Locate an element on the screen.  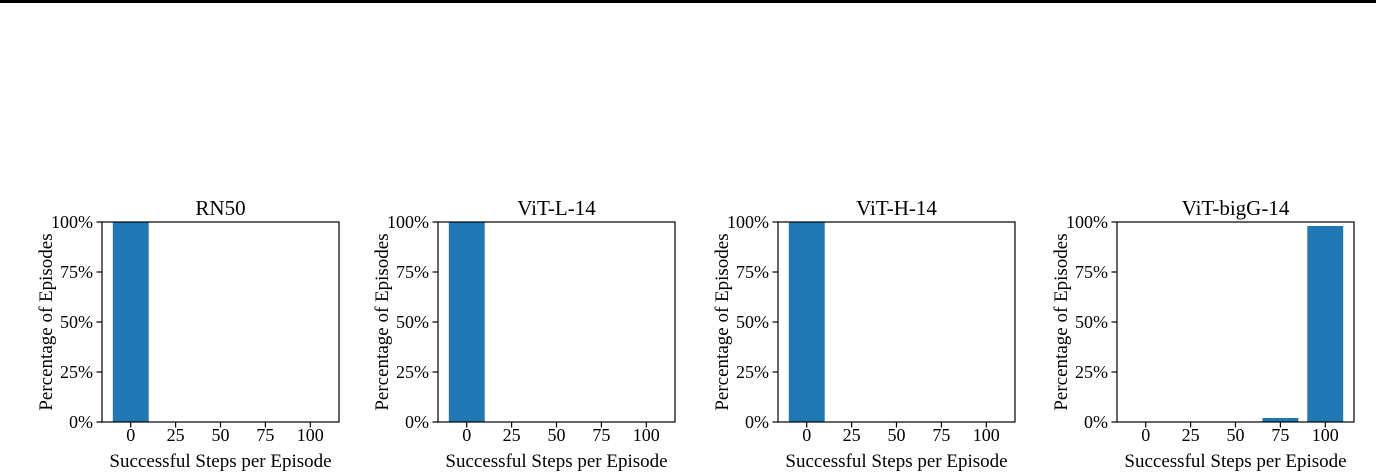
chart-title: ViT-H-14 is located at coordinates (896, 208).